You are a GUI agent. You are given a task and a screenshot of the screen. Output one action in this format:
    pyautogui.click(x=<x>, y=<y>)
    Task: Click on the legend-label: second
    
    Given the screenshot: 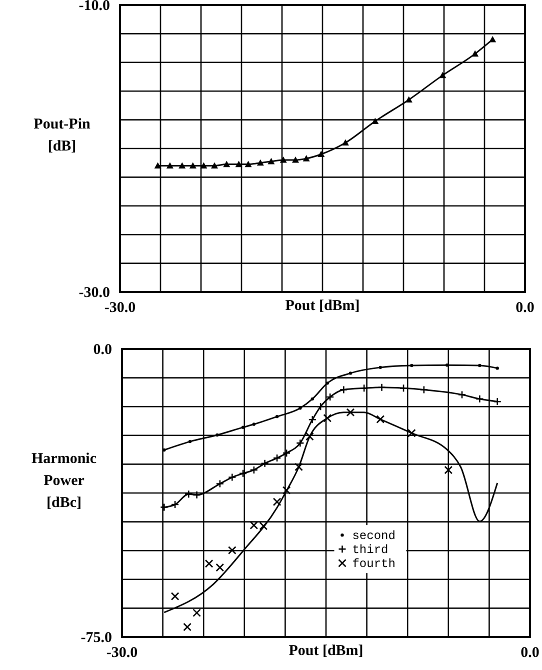 What is the action you would take?
    pyautogui.click(x=374, y=536)
    